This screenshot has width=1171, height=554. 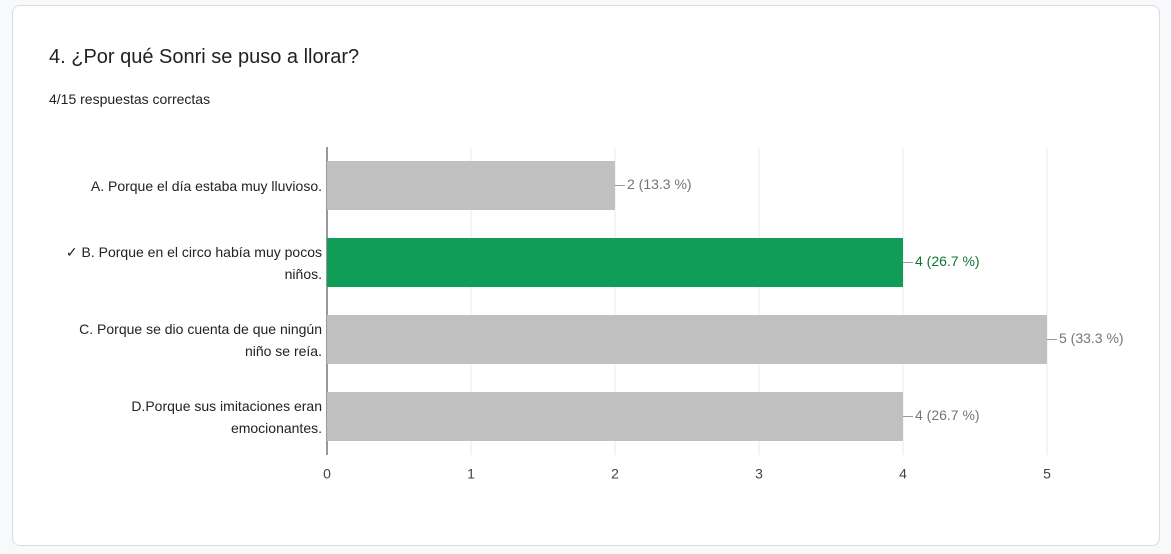 I want to click on x-tick-label: 5, so click(x=1047, y=474).